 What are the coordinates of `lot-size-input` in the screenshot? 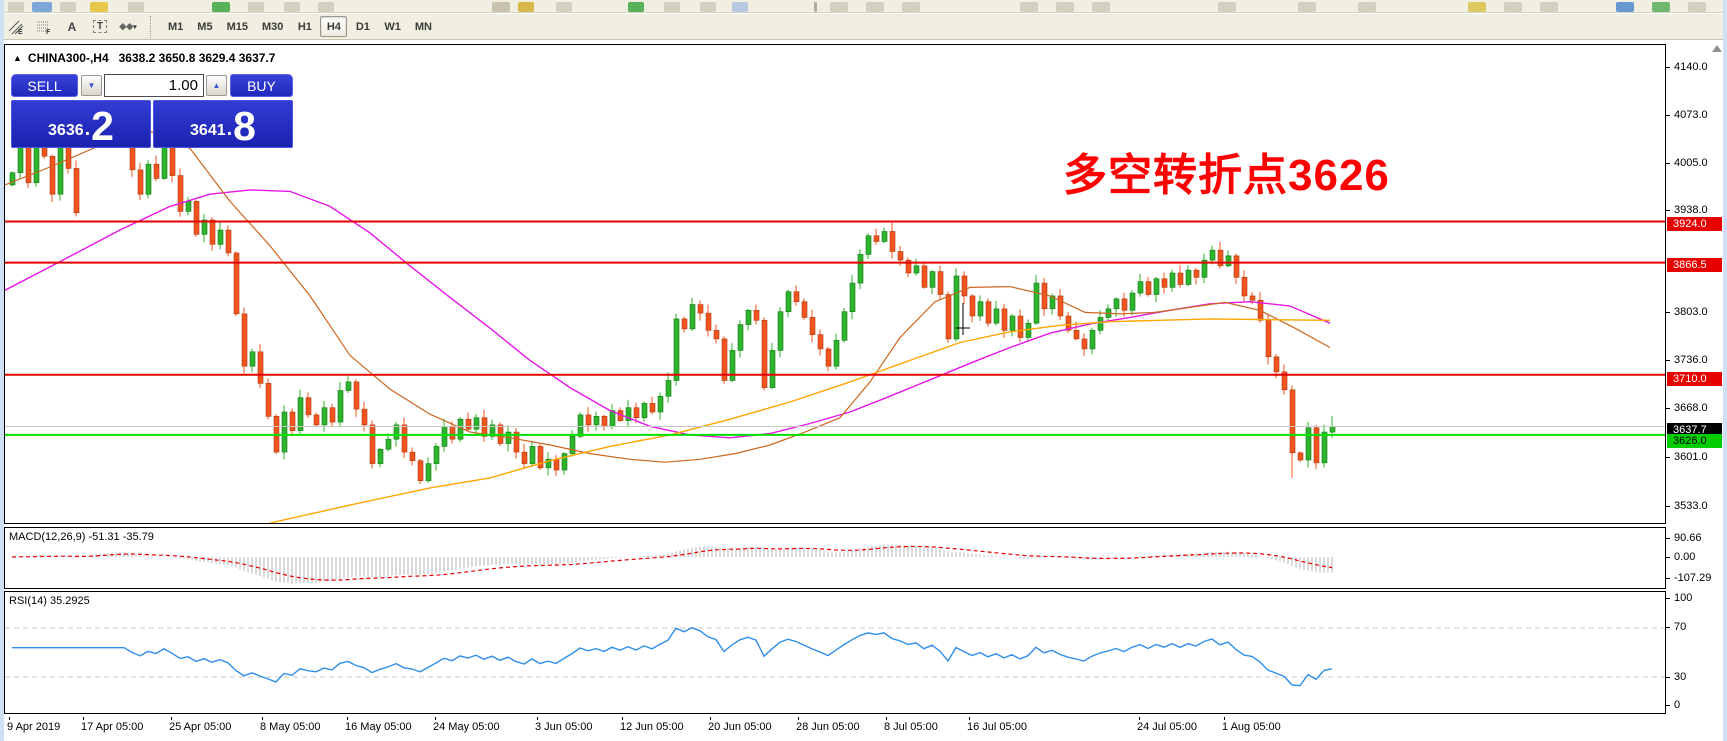 It's located at (154, 85).